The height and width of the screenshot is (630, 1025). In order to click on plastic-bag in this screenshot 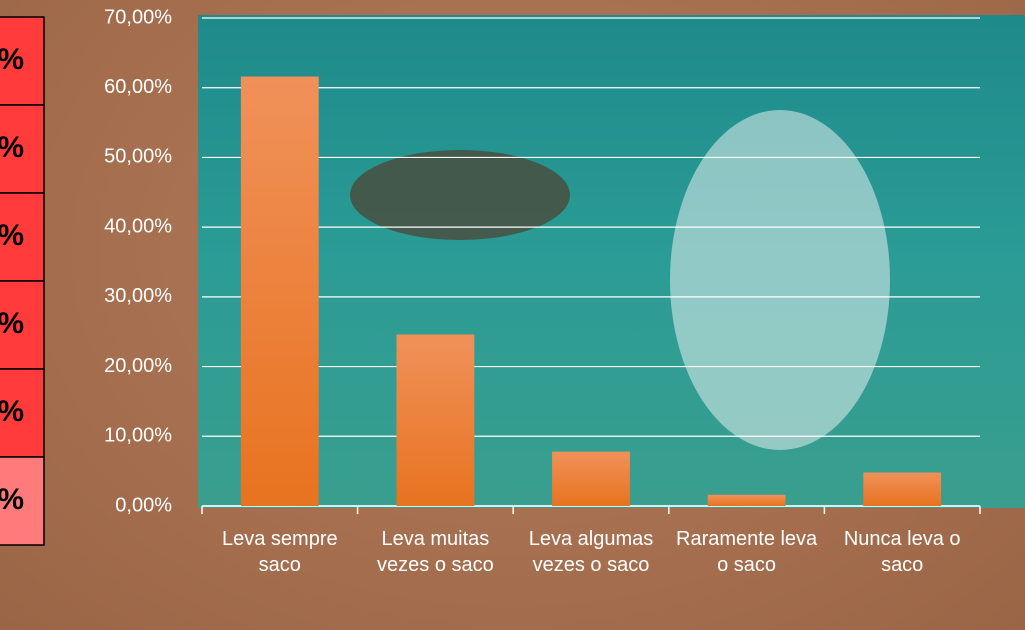, I will do `click(780, 280)`.